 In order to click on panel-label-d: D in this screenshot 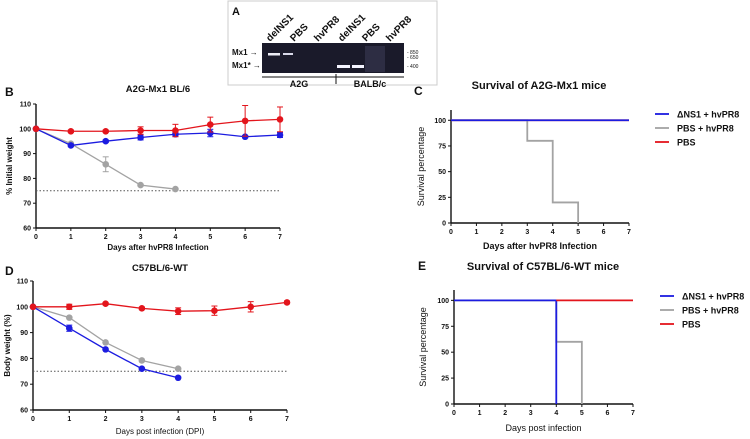, I will do `click(9, 271)`.